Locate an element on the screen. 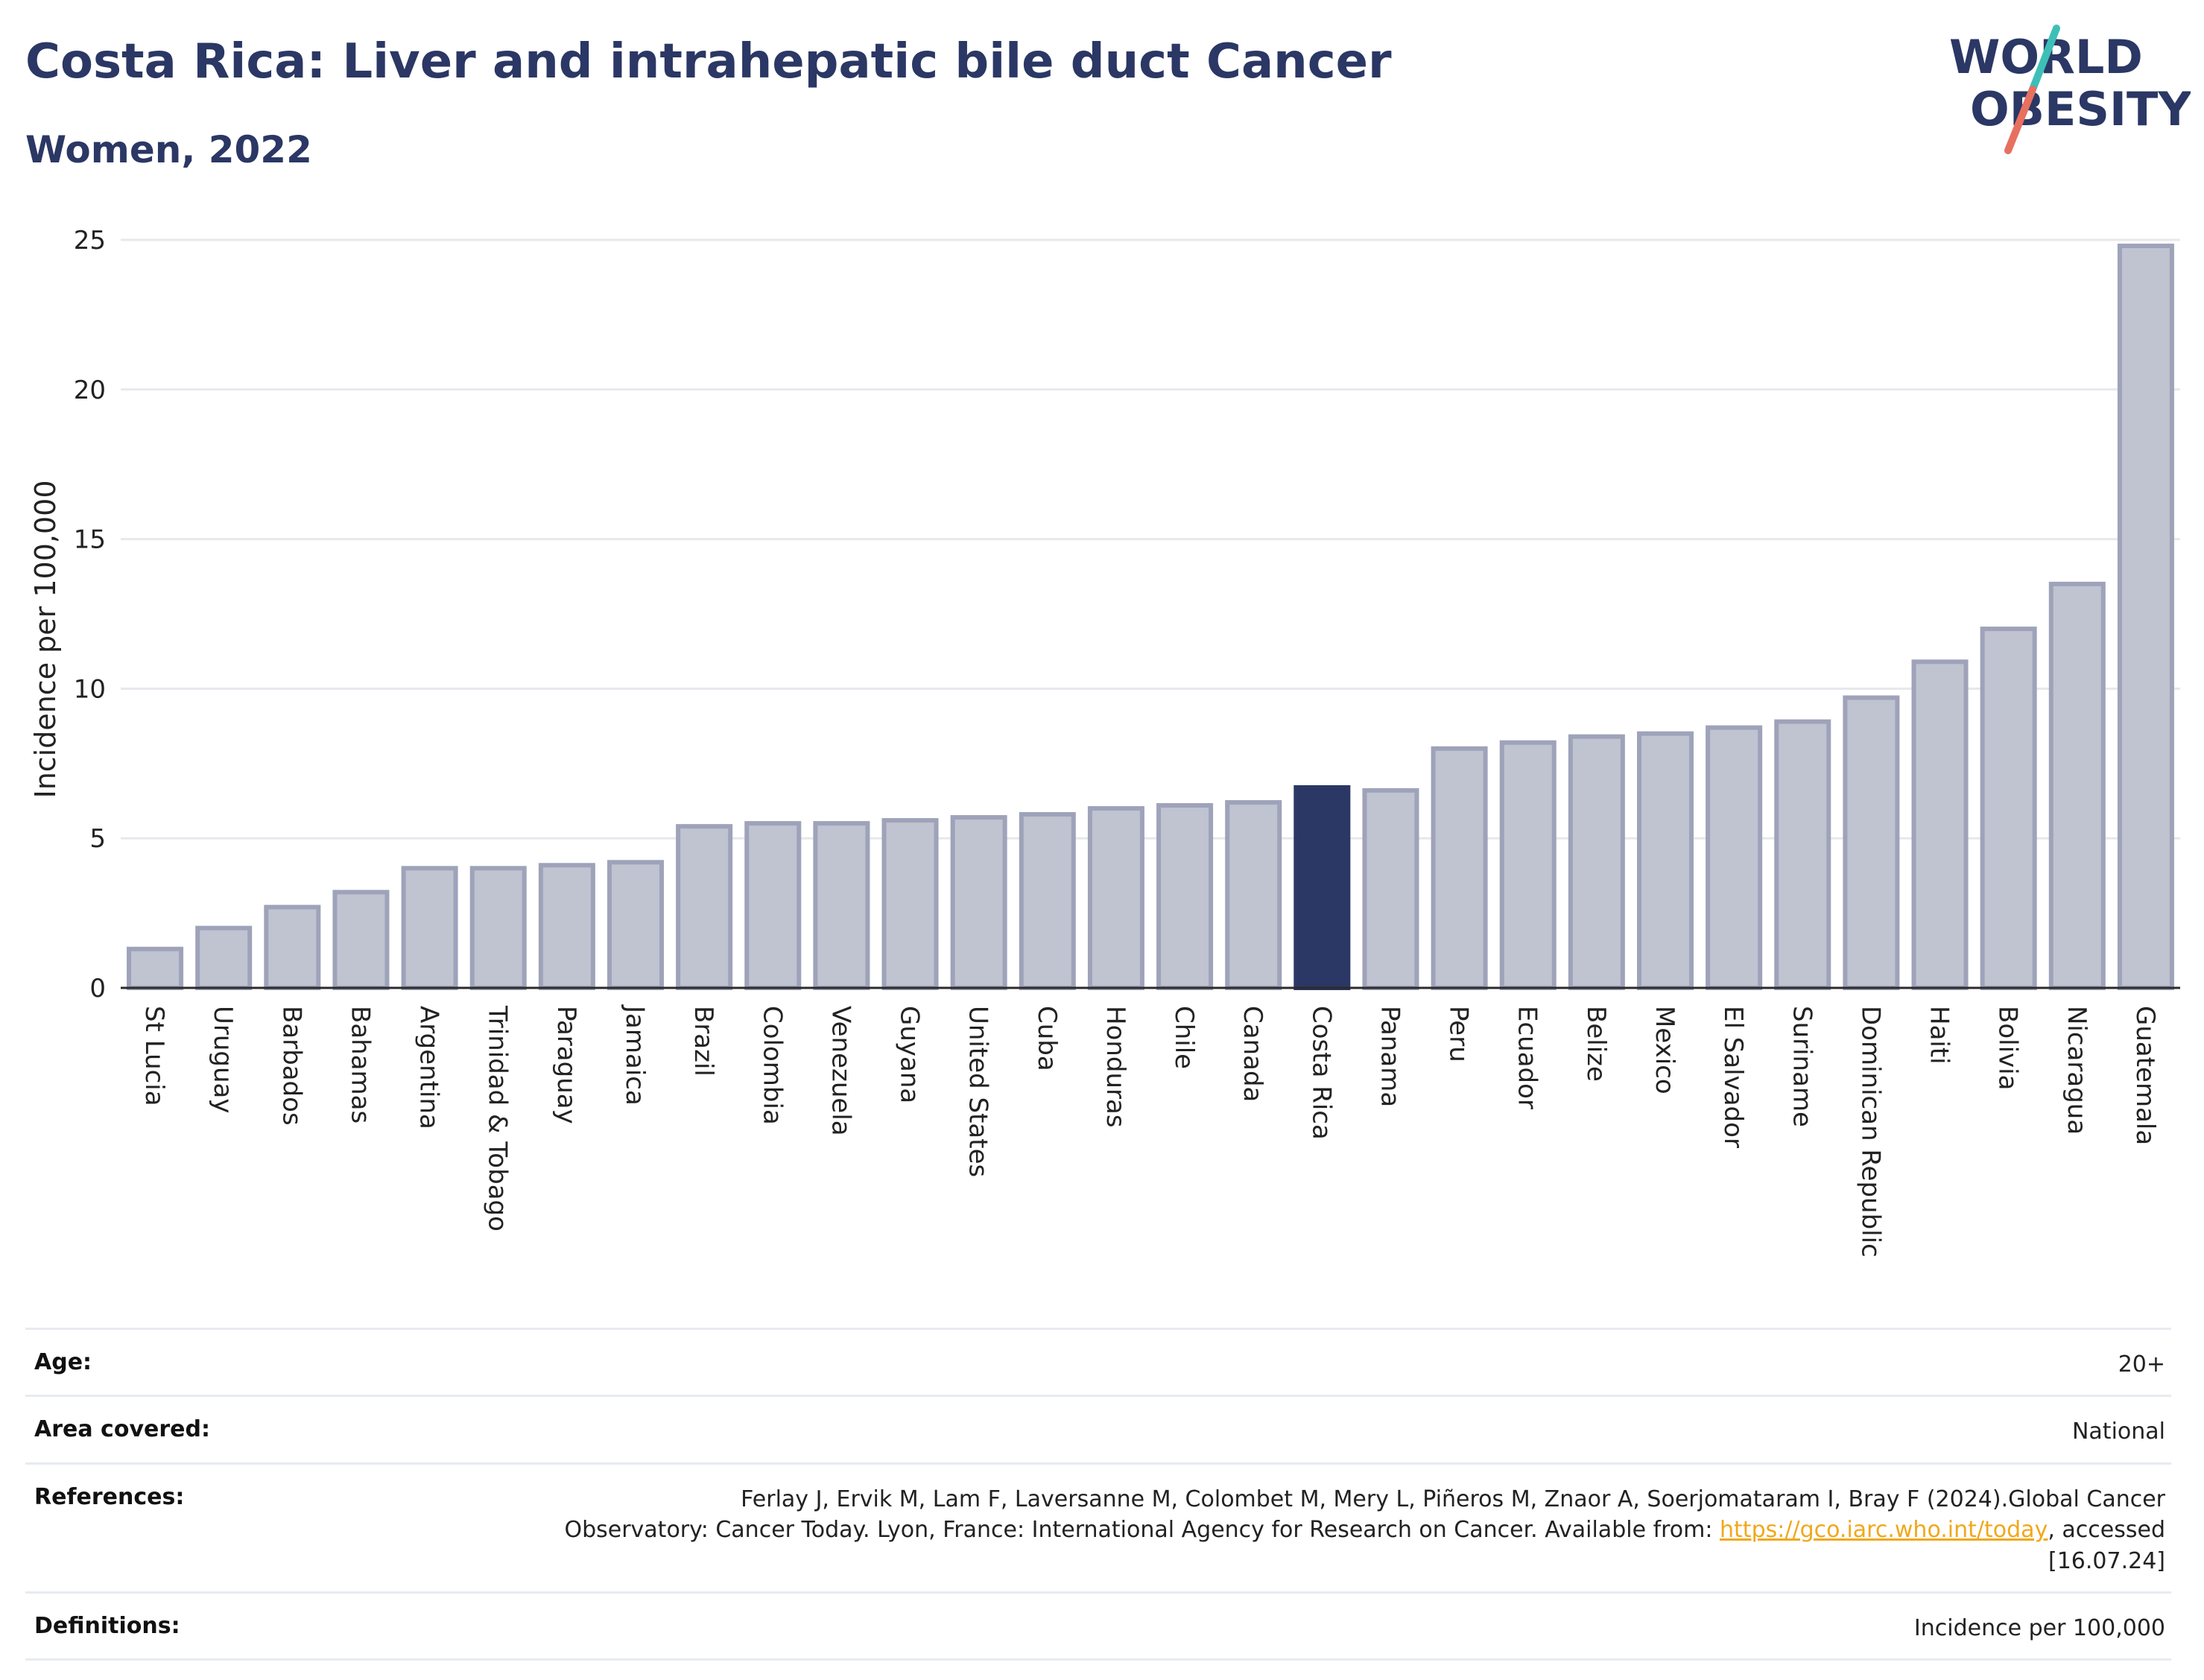 The image size is (2204, 1680). x-tick-label: Venezuela is located at coordinates (840, 1071).